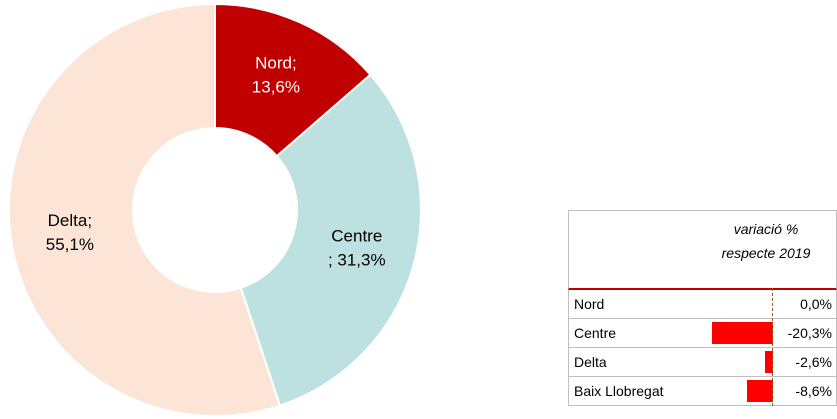  What do you see at coordinates (702, 391) in the screenshot?
I see `table-row: Baix Llobregat -8,6%` at bounding box center [702, 391].